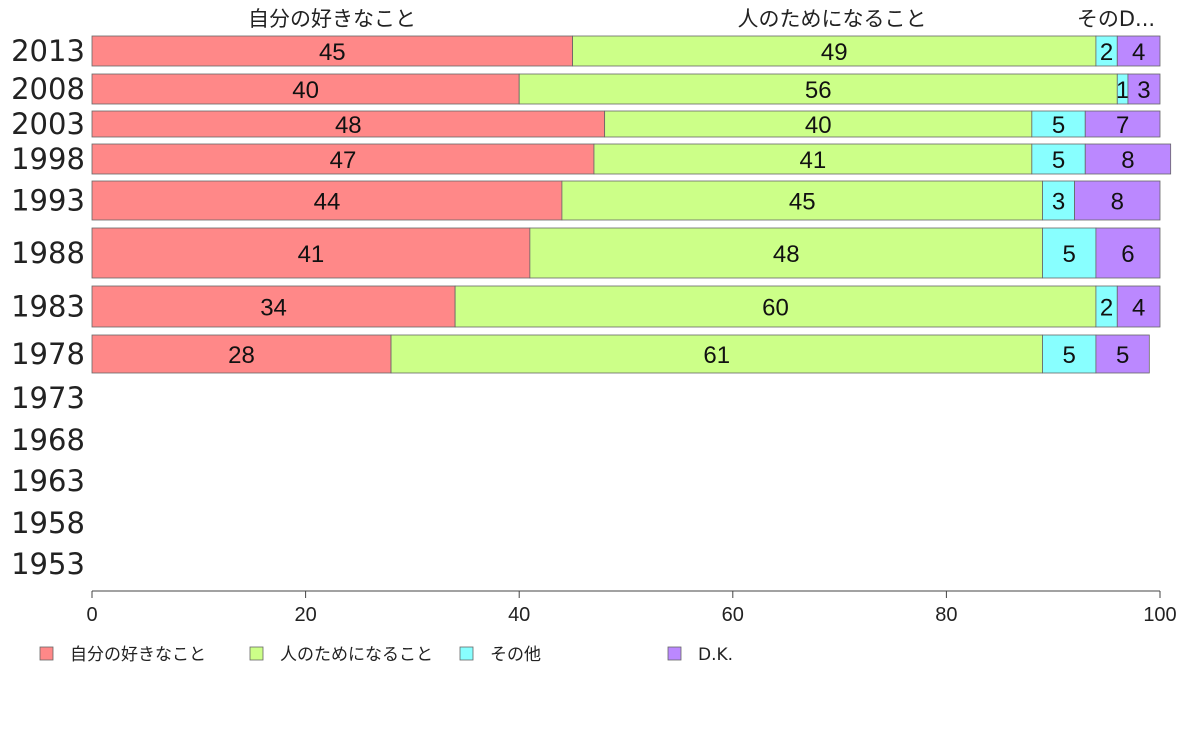  I want to click on data-label: 49, so click(834, 52).